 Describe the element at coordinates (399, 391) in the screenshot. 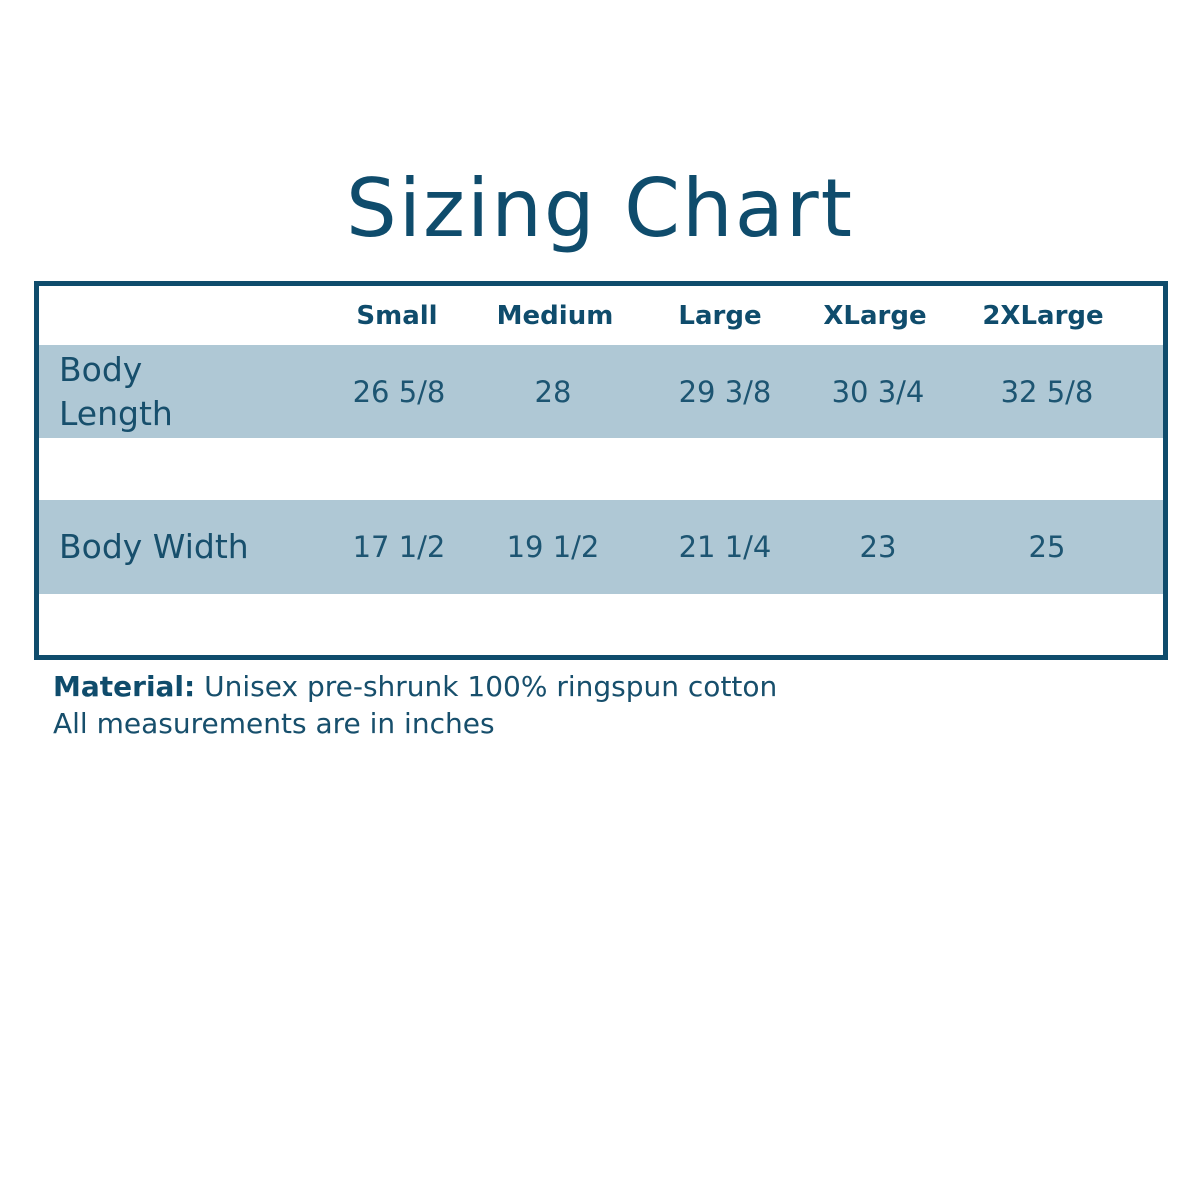

I see `table-cell: 26 5/8` at that location.